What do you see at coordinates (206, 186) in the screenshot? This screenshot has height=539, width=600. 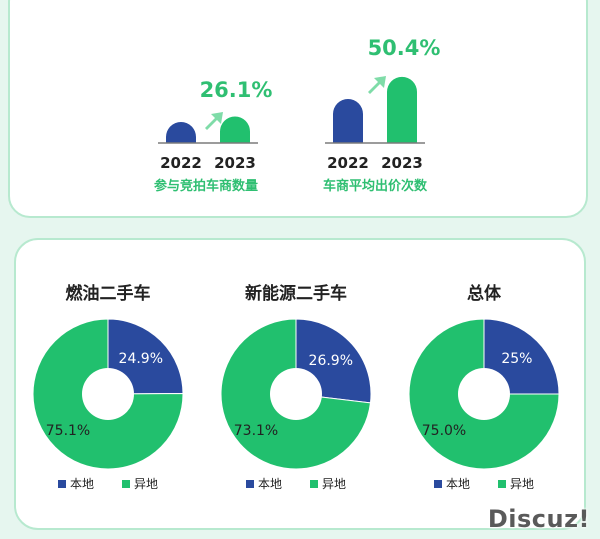 I see `bar-caption-1: 参与竞拍车商数量` at bounding box center [206, 186].